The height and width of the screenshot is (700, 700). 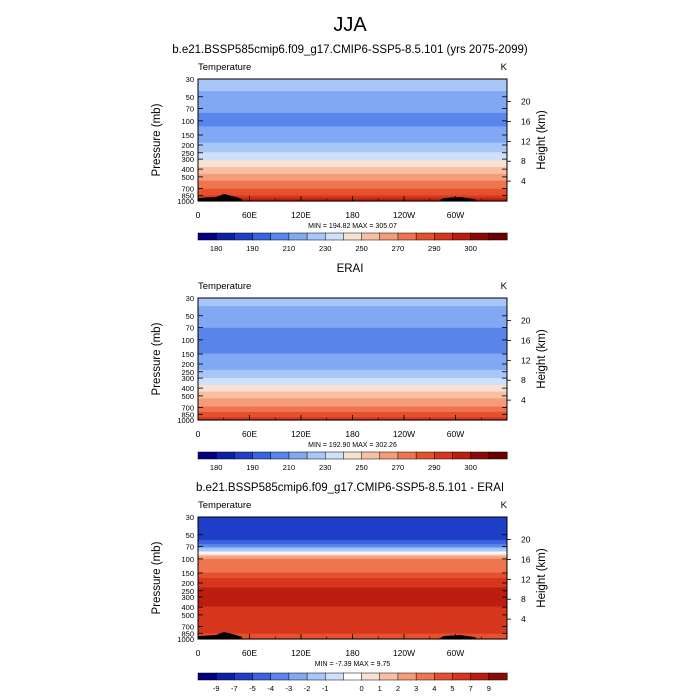 I want to click on panel-1-ytick-label: 500, so click(x=187, y=177).